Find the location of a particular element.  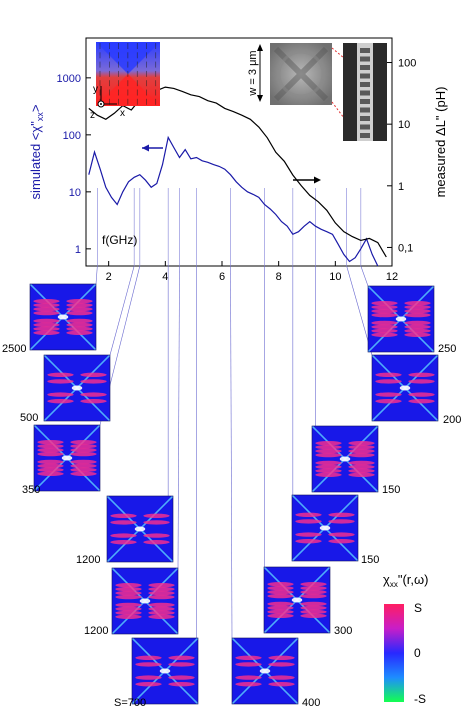

mode-map-right-1: 250 is located at coordinates (411, 320).